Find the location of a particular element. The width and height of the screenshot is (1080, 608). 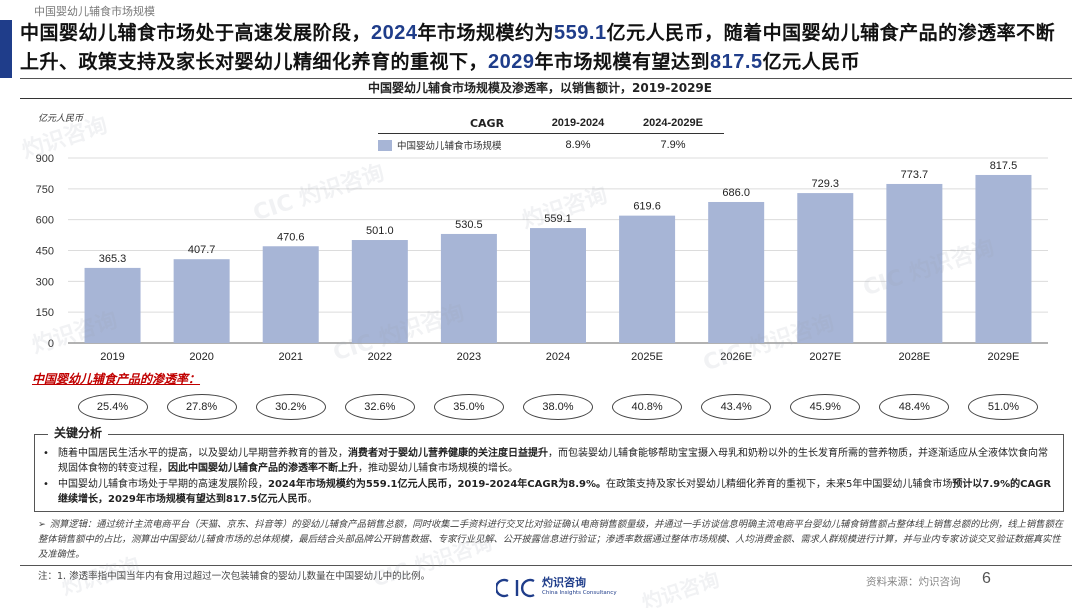

cagr-period: 2019-2024 is located at coordinates (578, 123).